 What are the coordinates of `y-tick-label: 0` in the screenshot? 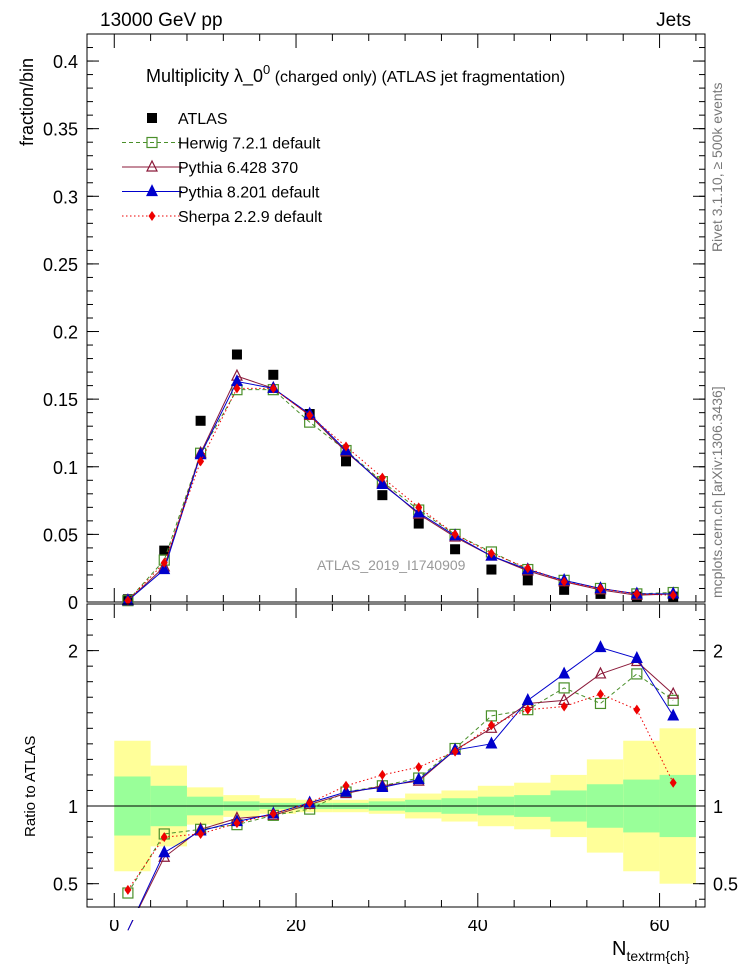 It's located at (73, 603).